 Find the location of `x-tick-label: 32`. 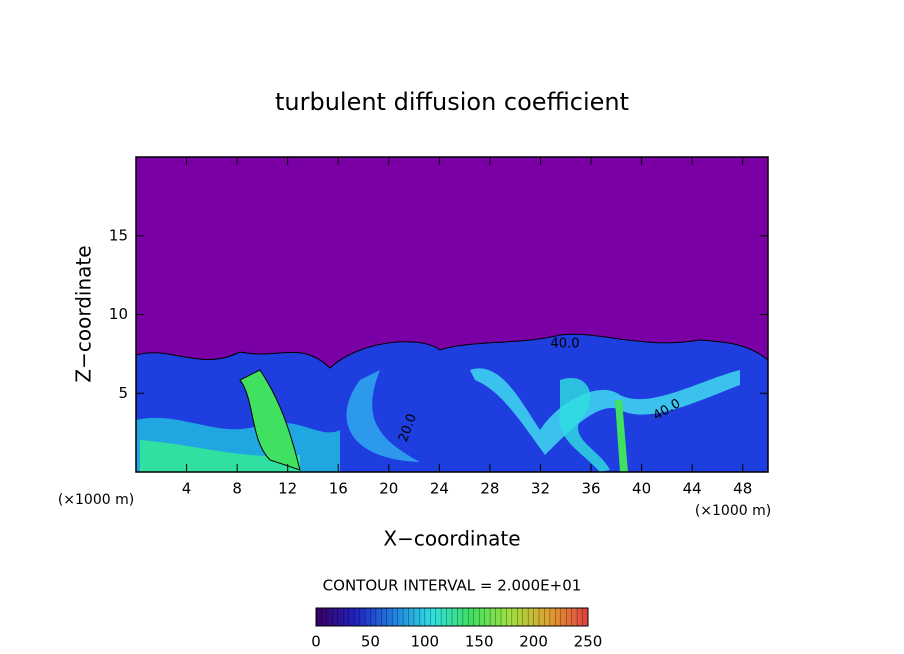

x-tick-label: 32 is located at coordinates (540, 489).